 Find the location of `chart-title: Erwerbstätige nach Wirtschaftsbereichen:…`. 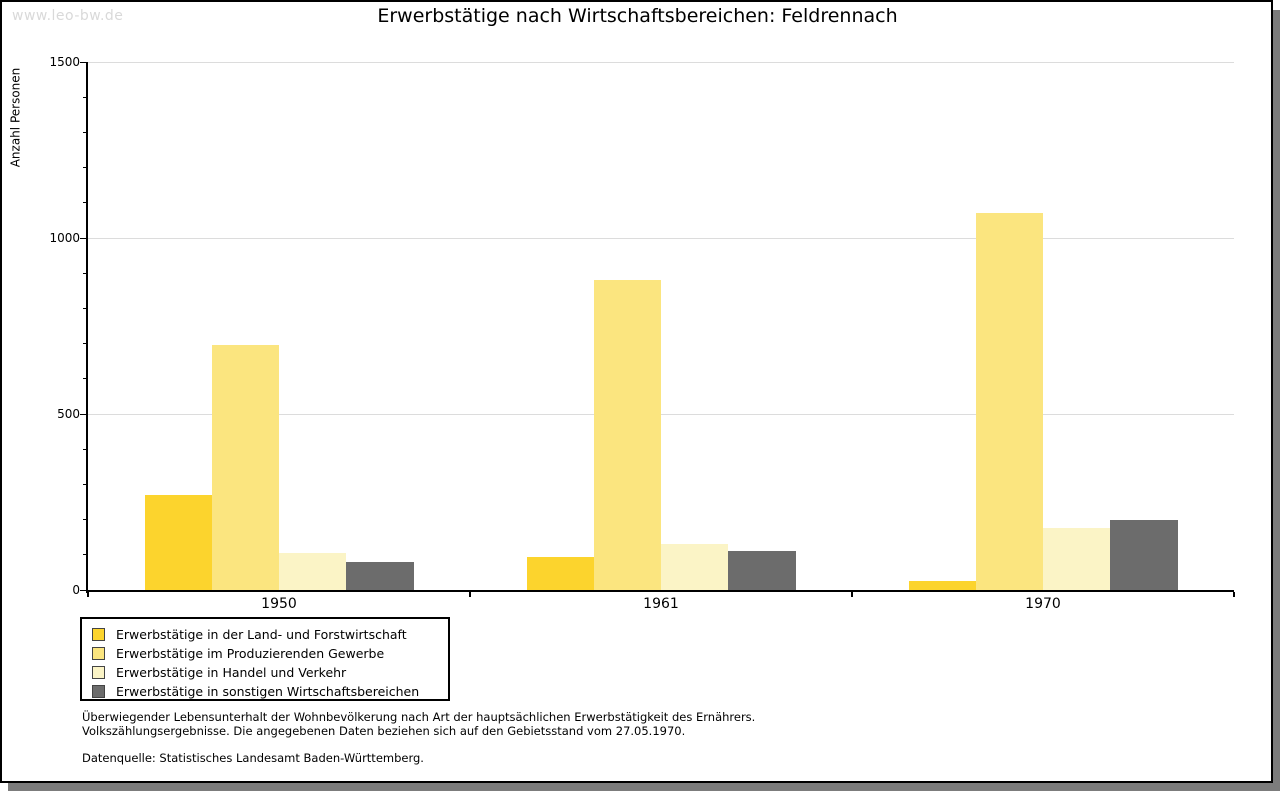

chart-title: Erwerbstätige nach Wirtschaftsbereichen:… is located at coordinates (637, 16).